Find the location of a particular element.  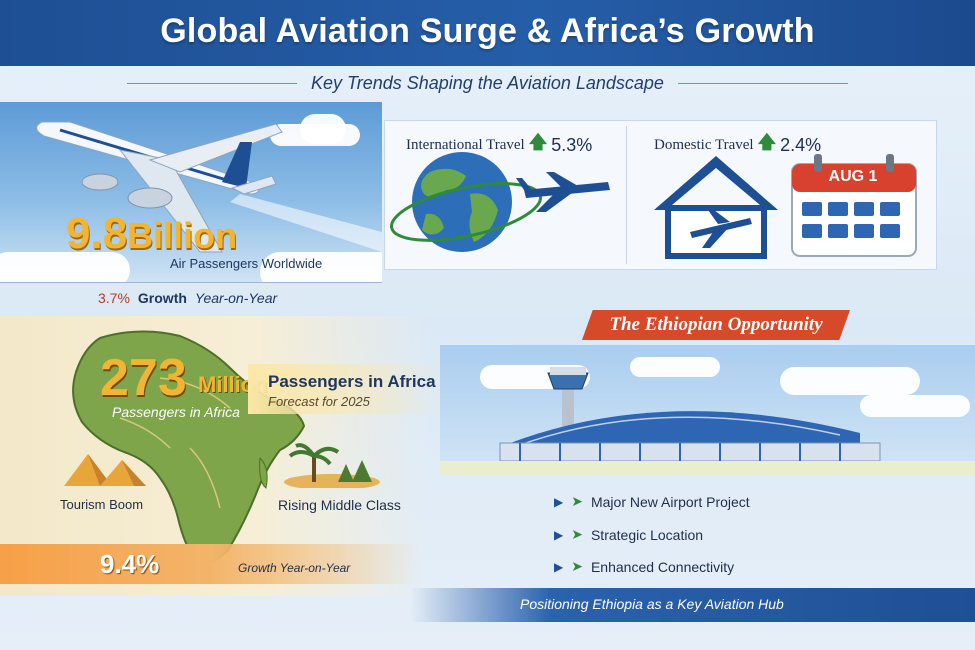

bullet-connectivity: ▶ ➤ Enhanced Connectivity is located at coordinates (644, 566).